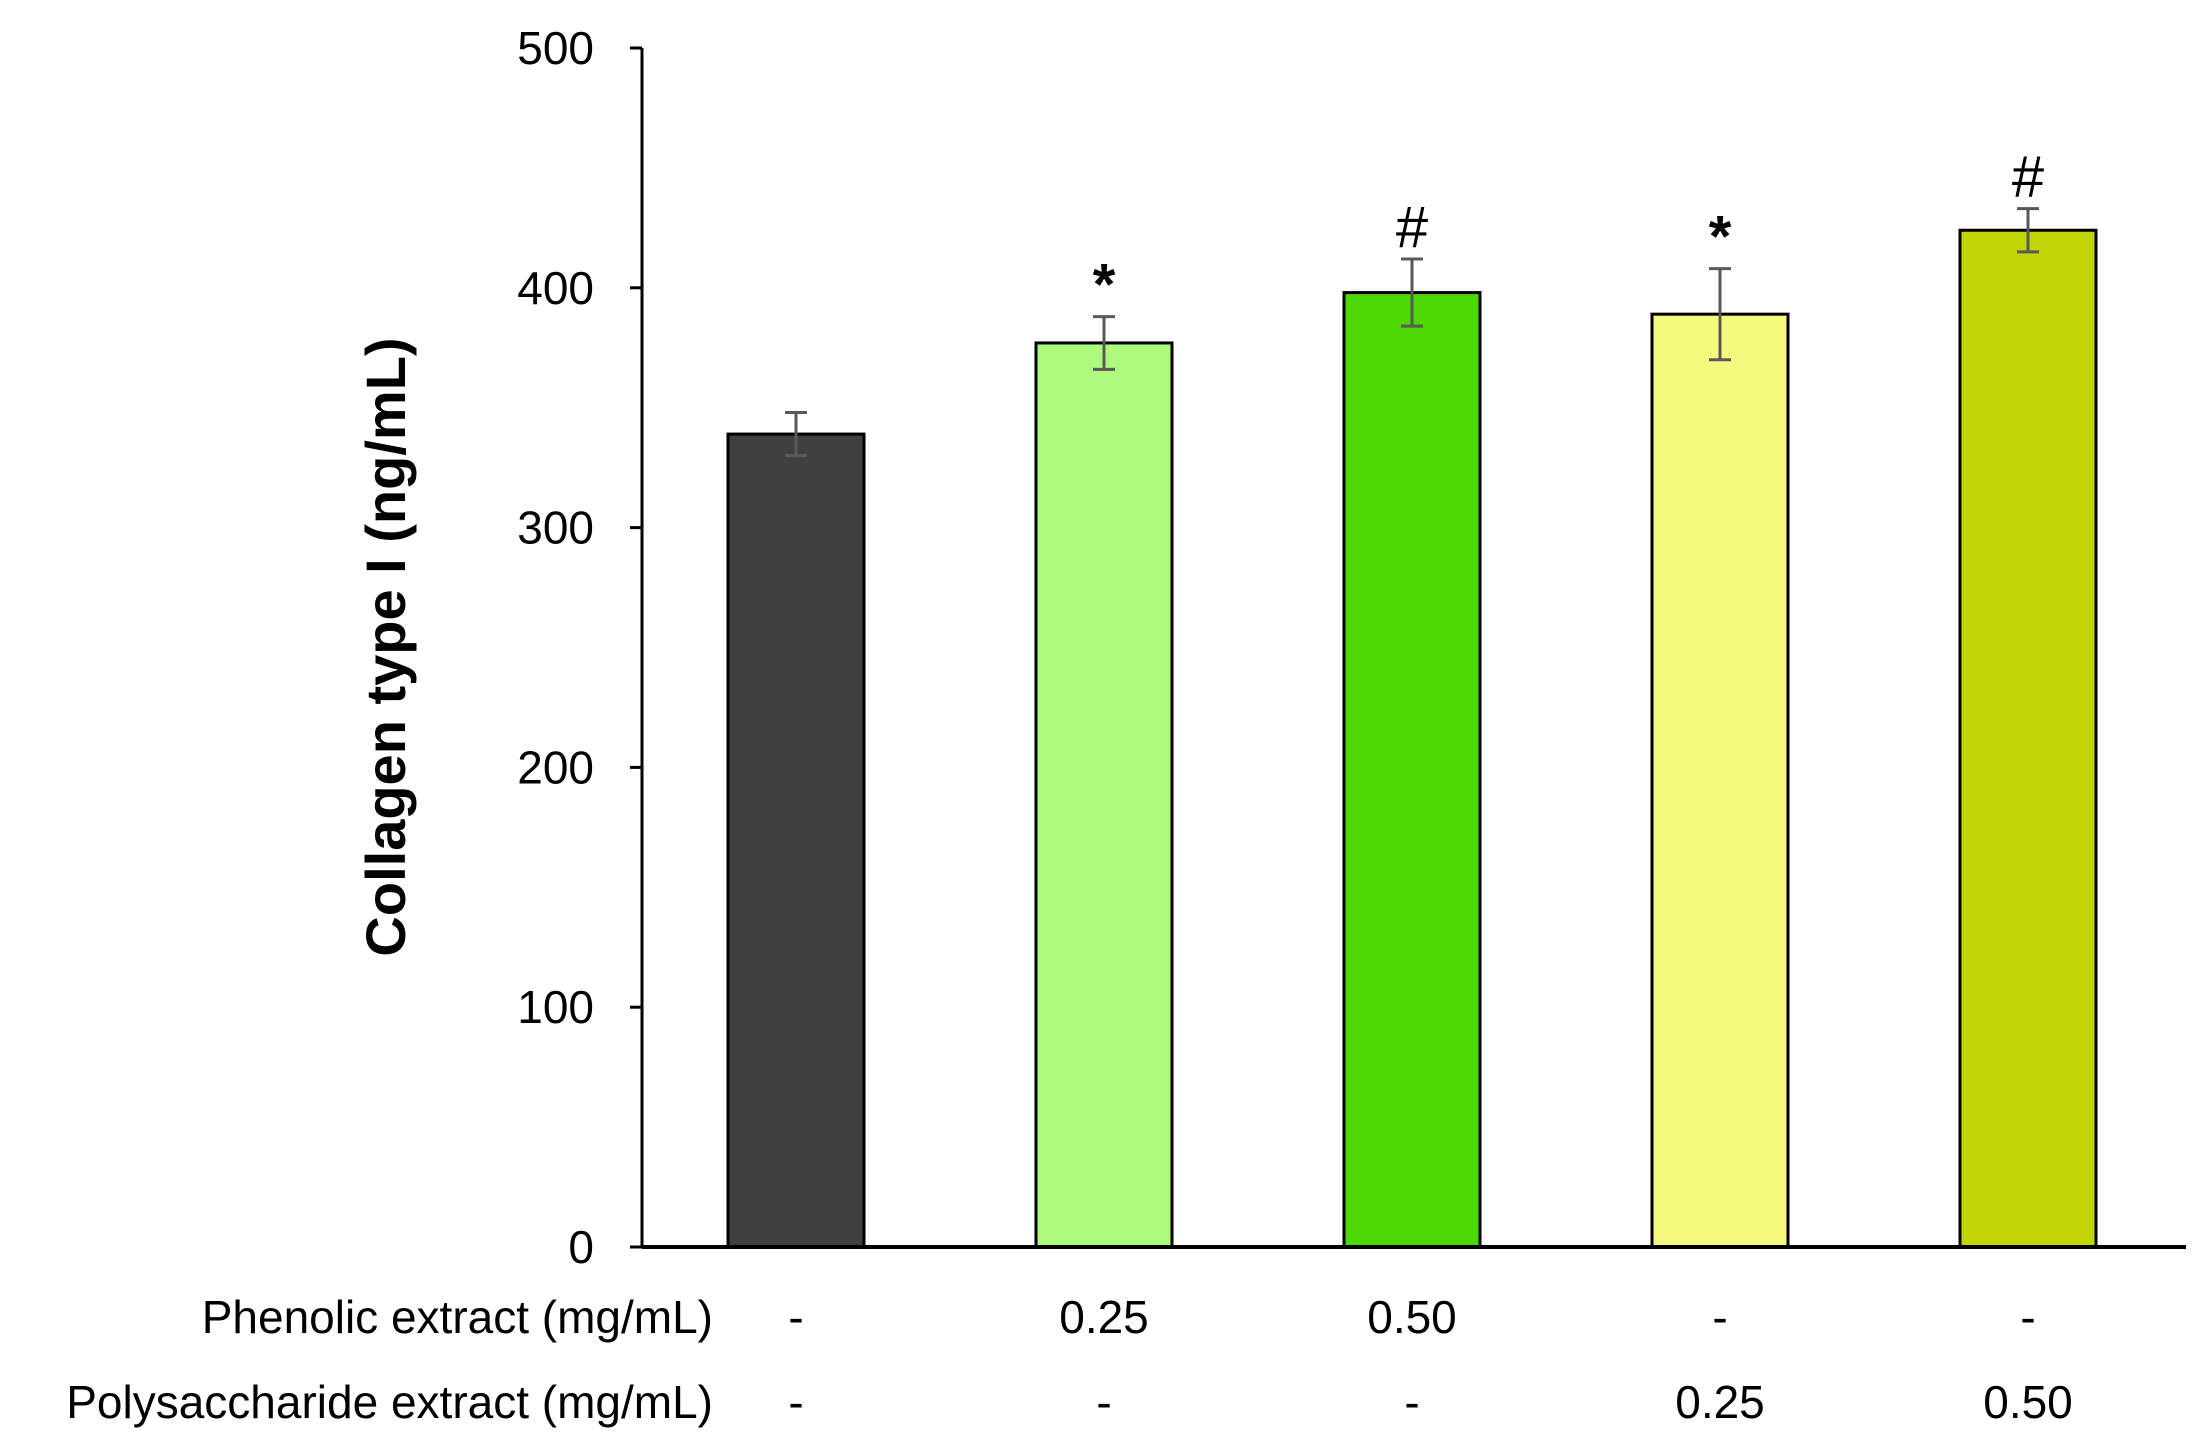 This screenshot has height=1446, width=2199. What do you see at coordinates (795, 1402) in the screenshot?
I see `row-2-value-1: -` at bounding box center [795, 1402].